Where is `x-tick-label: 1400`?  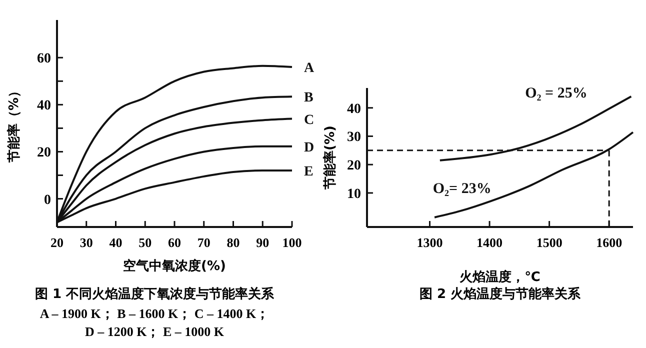
x-tick-label: 1400 is located at coordinates (489, 242).